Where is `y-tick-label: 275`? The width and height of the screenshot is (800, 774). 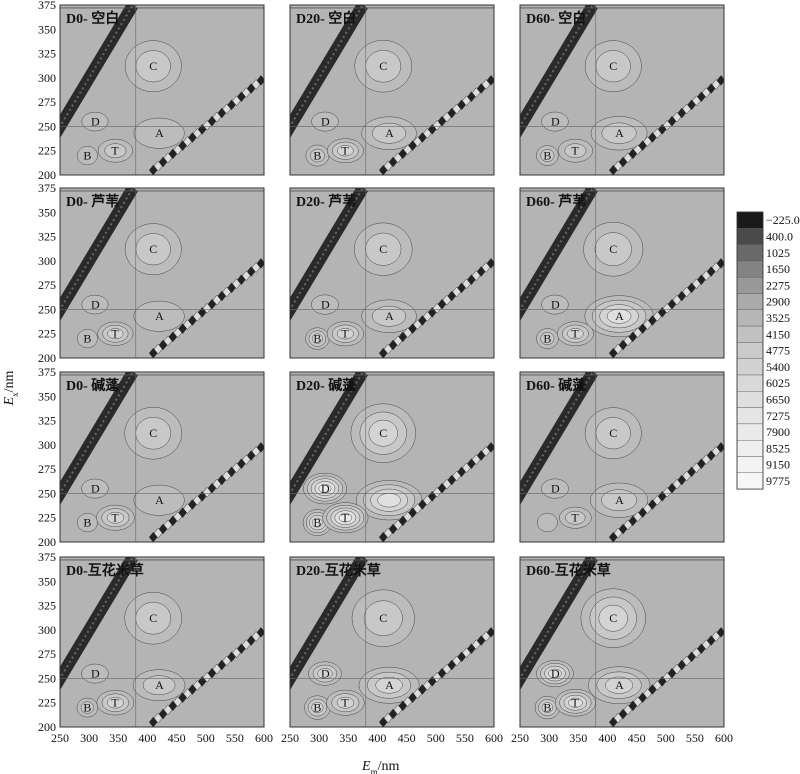 y-tick-label: 275 is located at coordinates (47, 469).